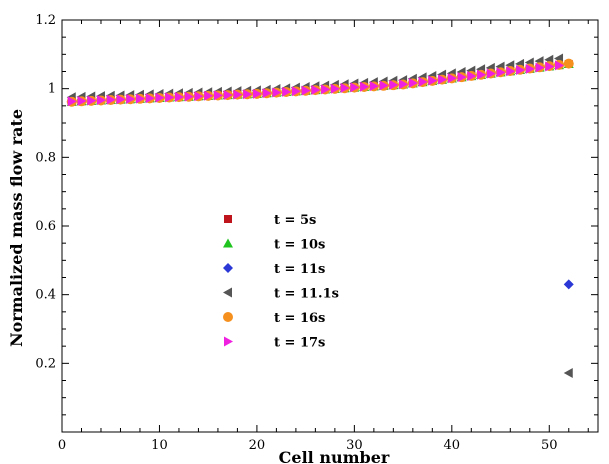 The height and width of the screenshot is (464, 609). I want to click on y-tick-label: 0.4, so click(45, 295).